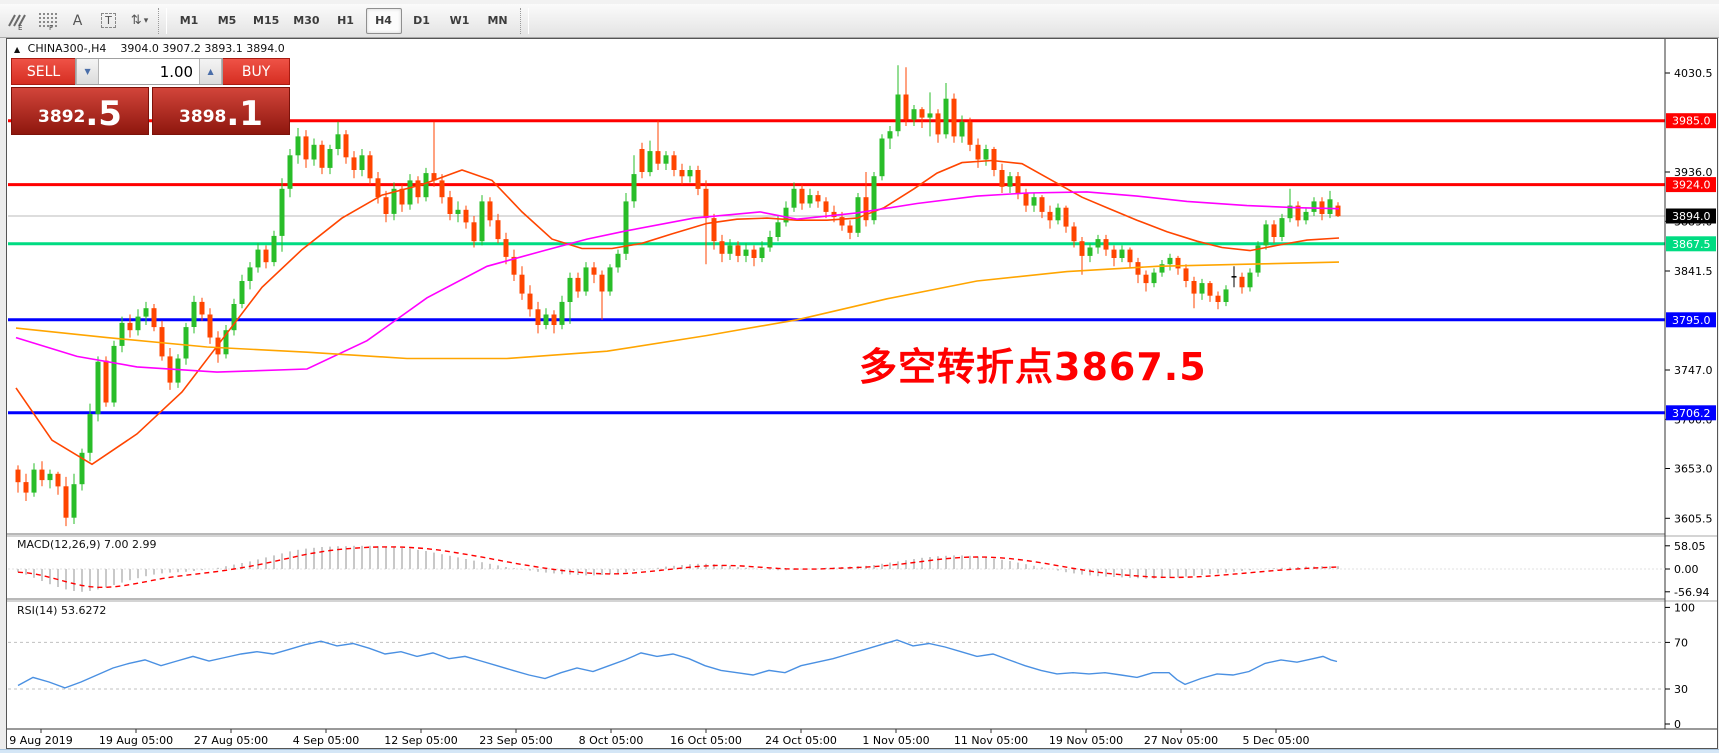 The image size is (1719, 753). I want to click on buy-price-display: 3898 .1, so click(221, 111).